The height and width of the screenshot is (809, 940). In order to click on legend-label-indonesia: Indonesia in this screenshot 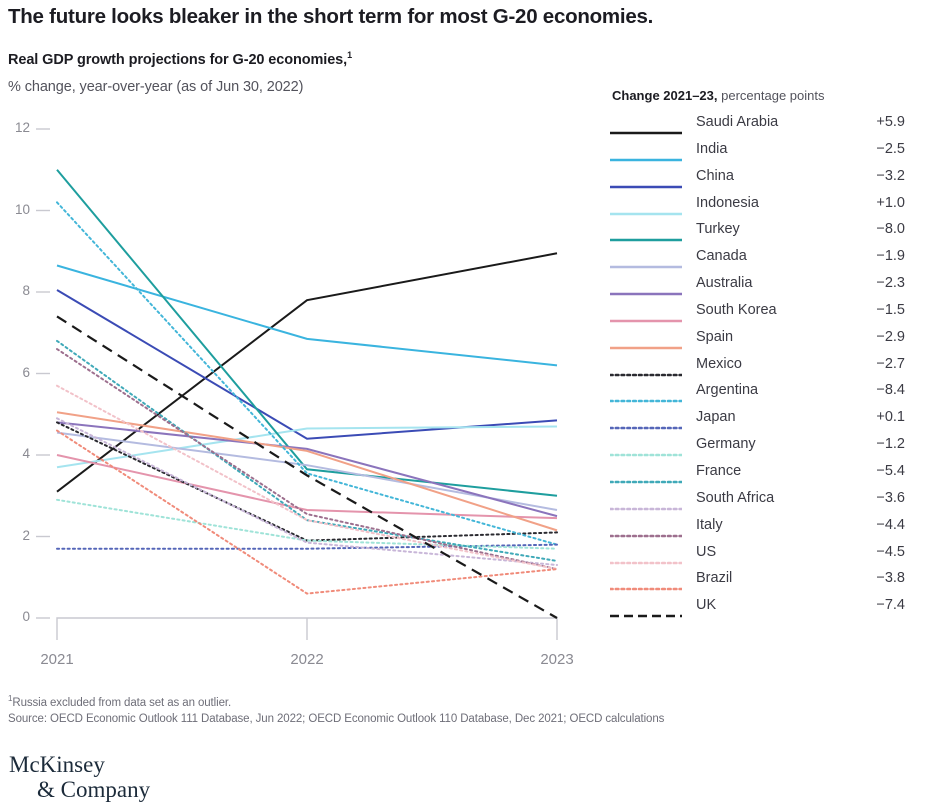, I will do `click(727, 202)`.